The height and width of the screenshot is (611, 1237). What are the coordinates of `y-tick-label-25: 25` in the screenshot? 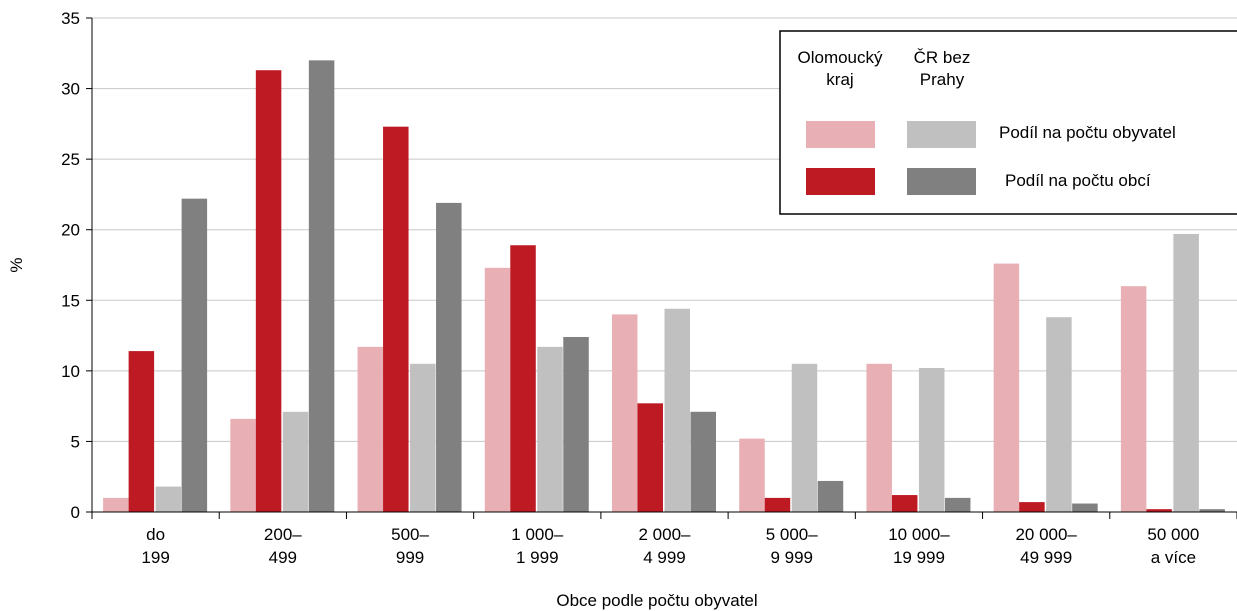 It's located at (70, 159).